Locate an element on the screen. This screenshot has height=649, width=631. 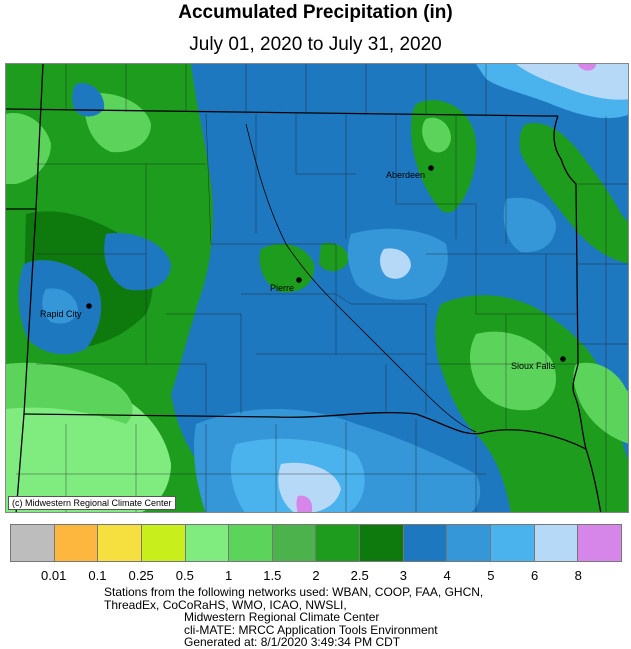
legend-tick-label: 2.5 is located at coordinates (359, 575).